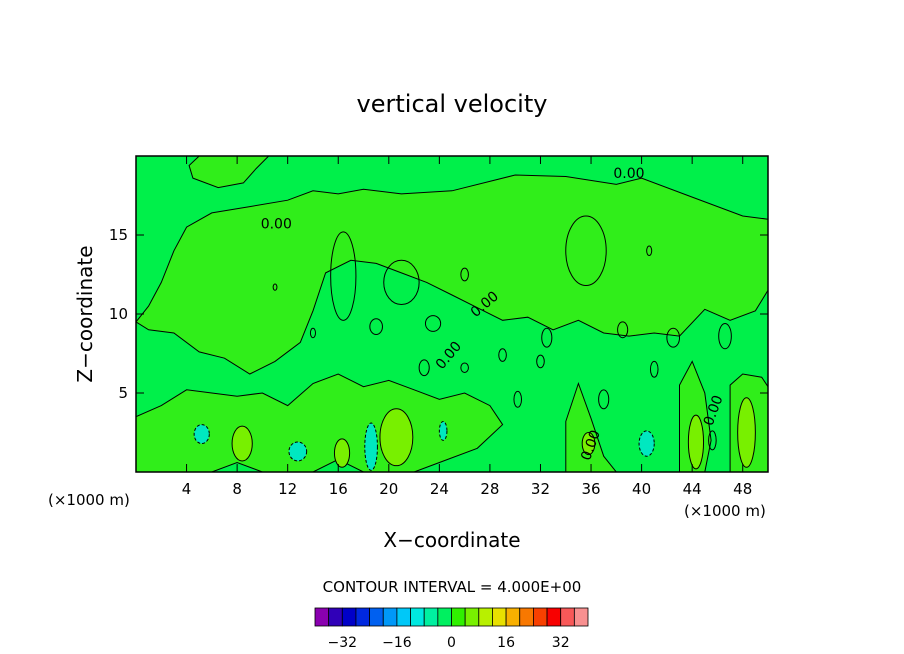 This screenshot has width=904, height=654. I want to click on colorbar-ticks: −32 −16 0 16 32, so click(449, 643).